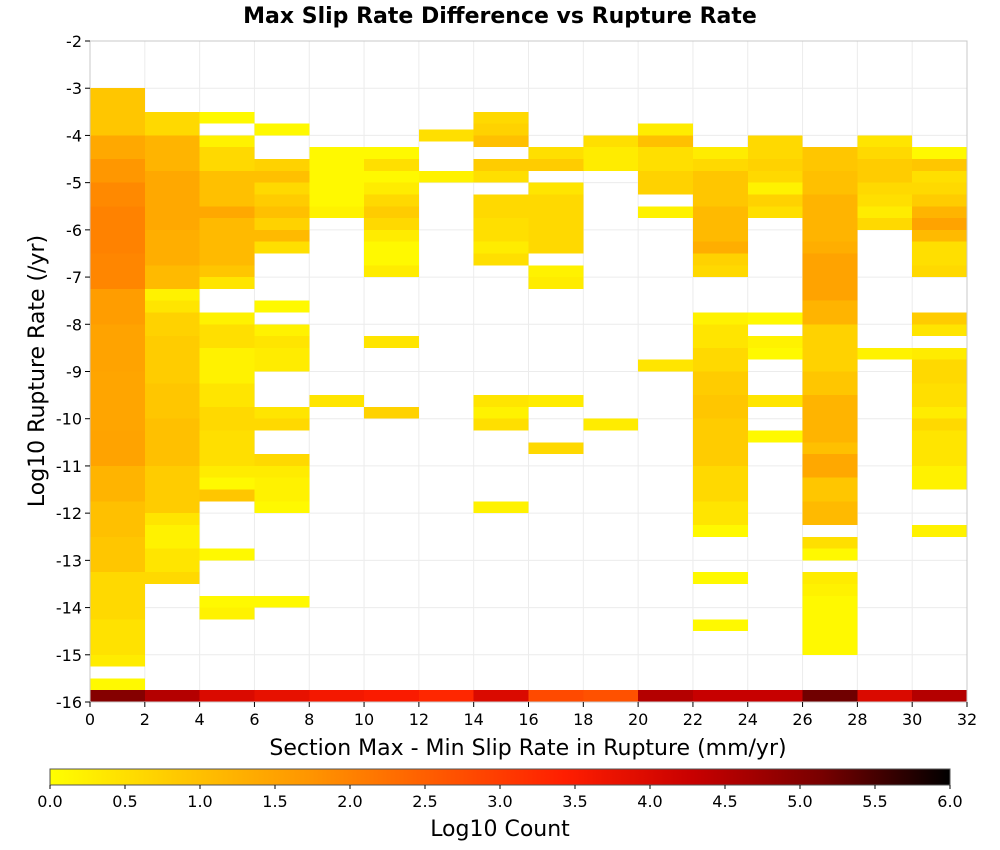 This screenshot has width=1000, height=850. I want to click on y-tick-label: -5, so click(74, 183).